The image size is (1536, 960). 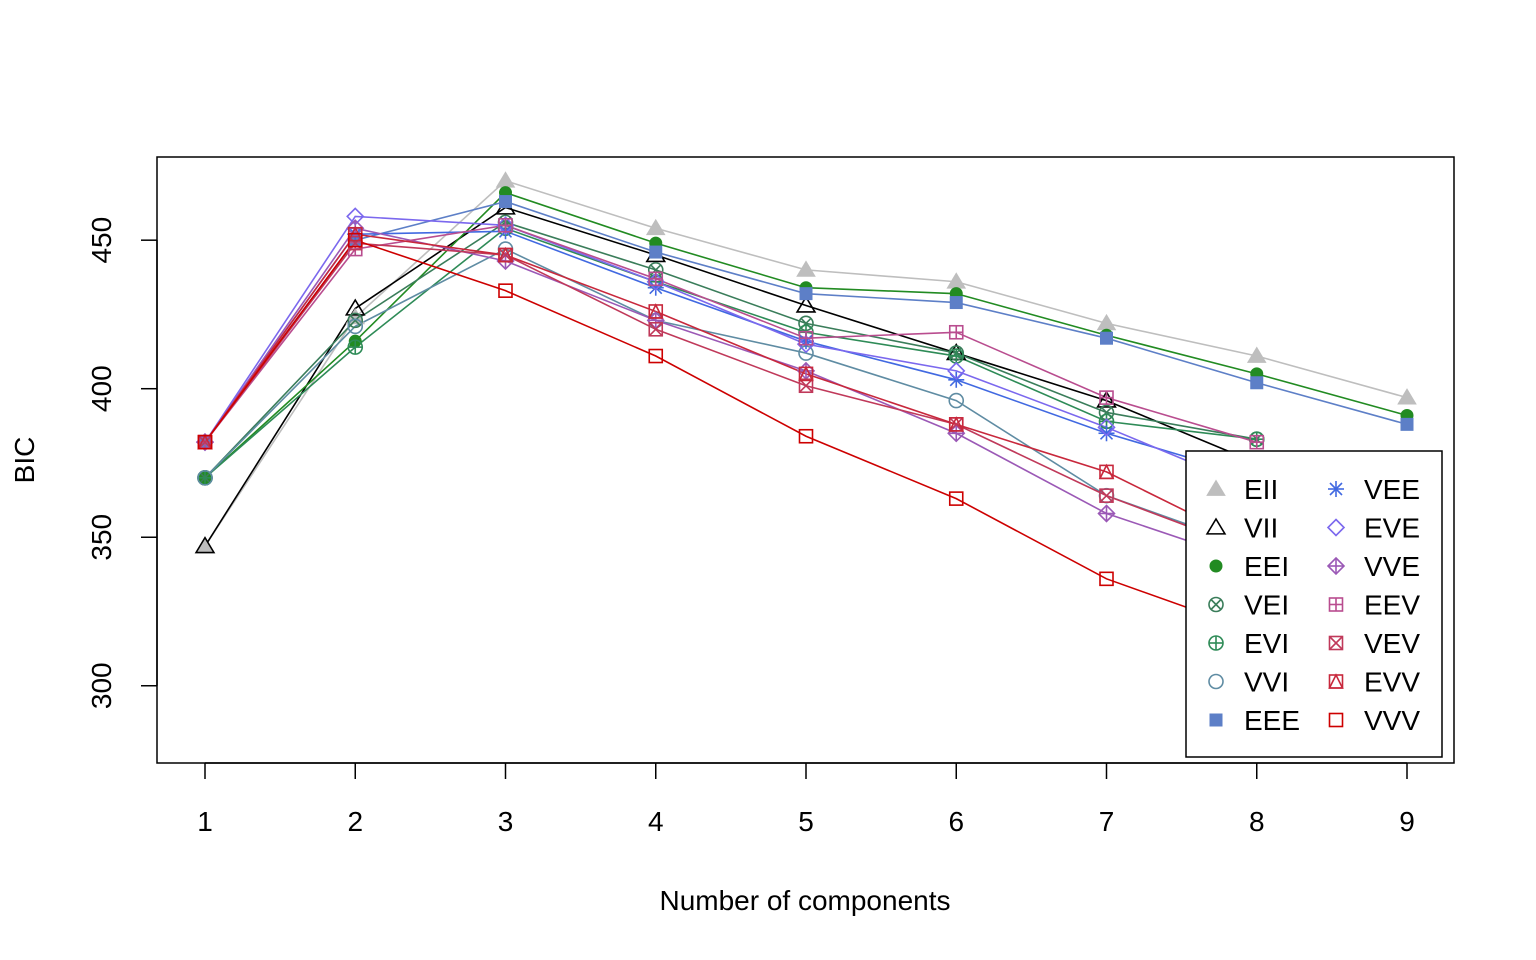 I want to click on legend-label: EII, so click(x=1261, y=489).